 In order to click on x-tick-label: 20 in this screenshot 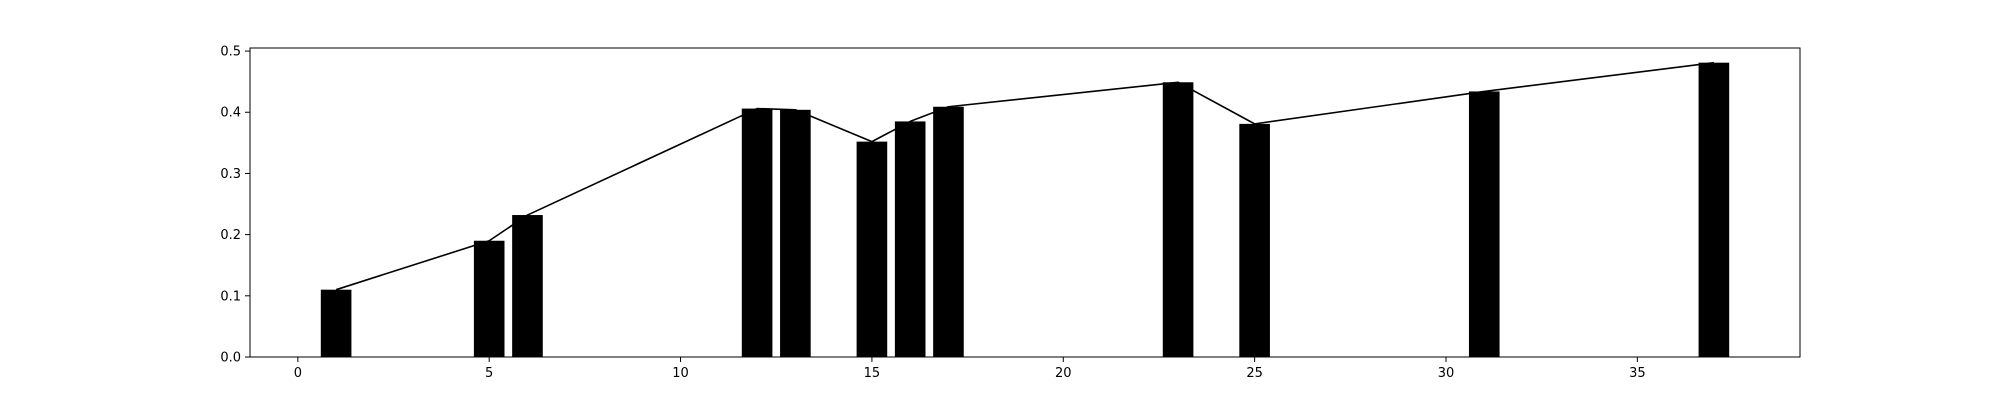, I will do `click(1063, 373)`.